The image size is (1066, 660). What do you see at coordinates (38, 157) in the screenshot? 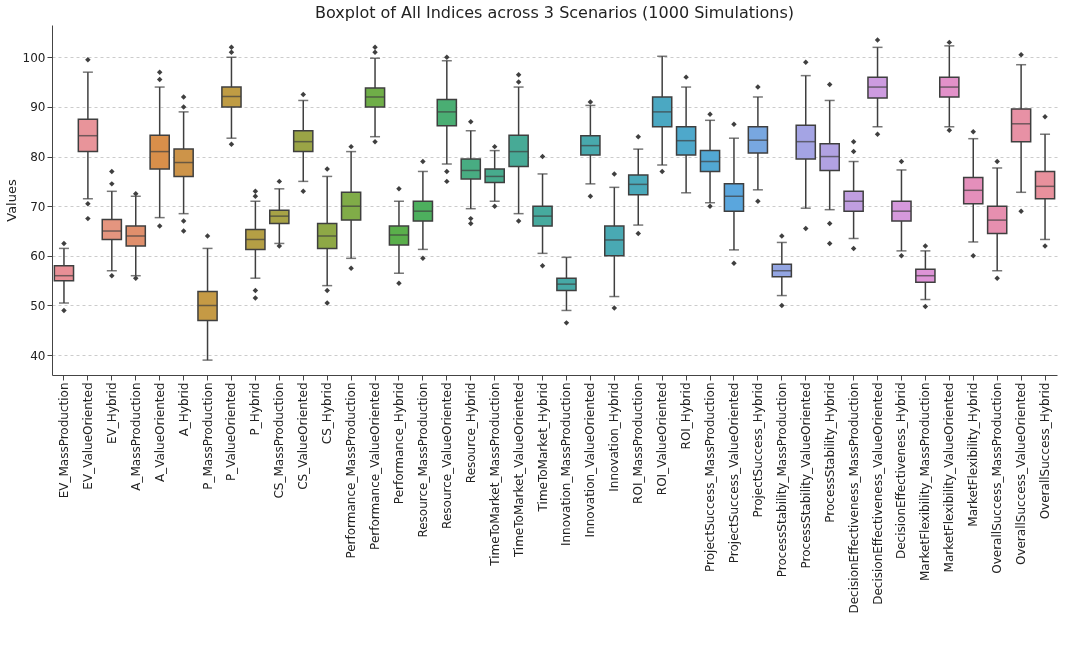
I see `y-tick-label: 80` at bounding box center [38, 157].